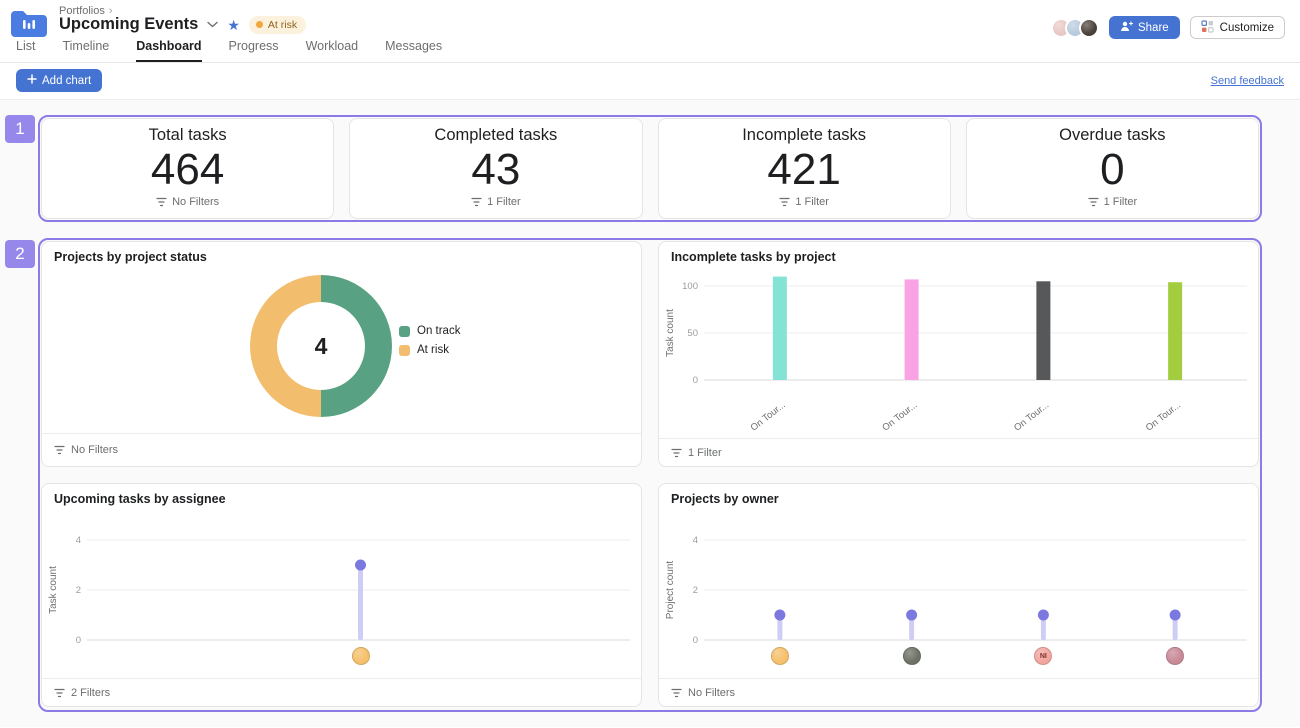  What do you see at coordinates (753, 257) in the screenshot?
I see `chart-title: Incomplete tasks by project` at bounding box center [753, 257].